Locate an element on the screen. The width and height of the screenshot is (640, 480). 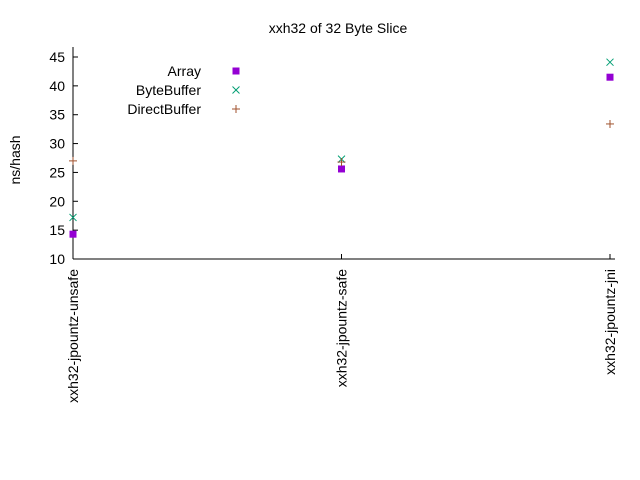
x-tick-label: xxh32-jpountz-jni is located at coordinates (610, 322).